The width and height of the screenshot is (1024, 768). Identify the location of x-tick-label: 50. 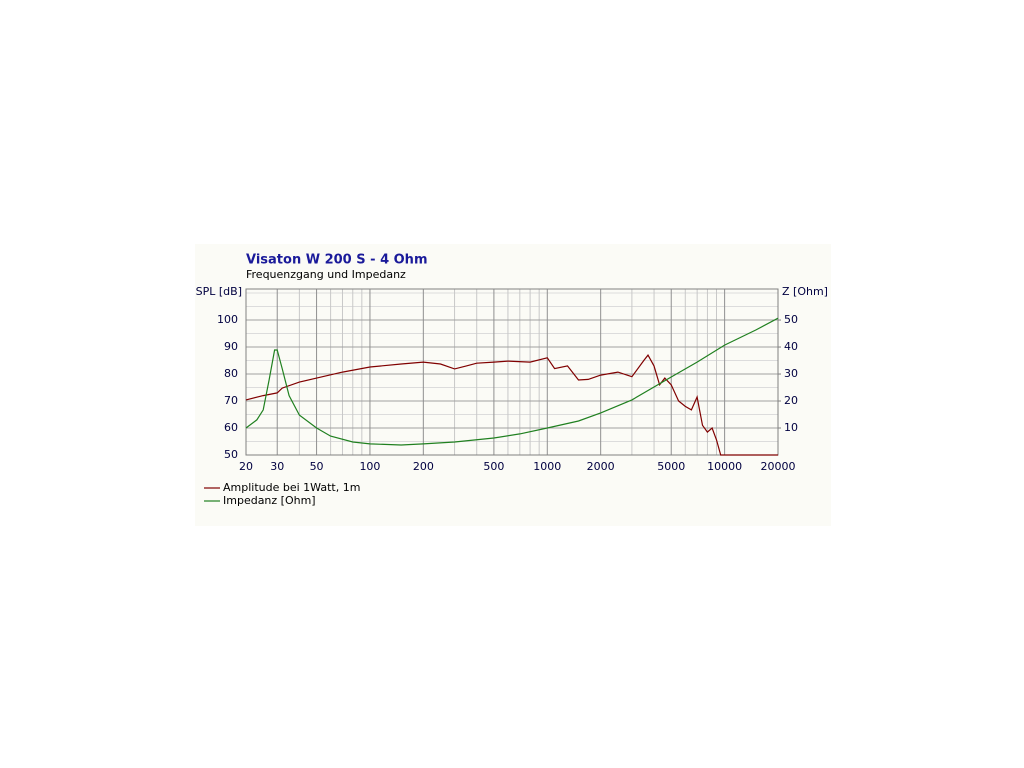
(317, 466).